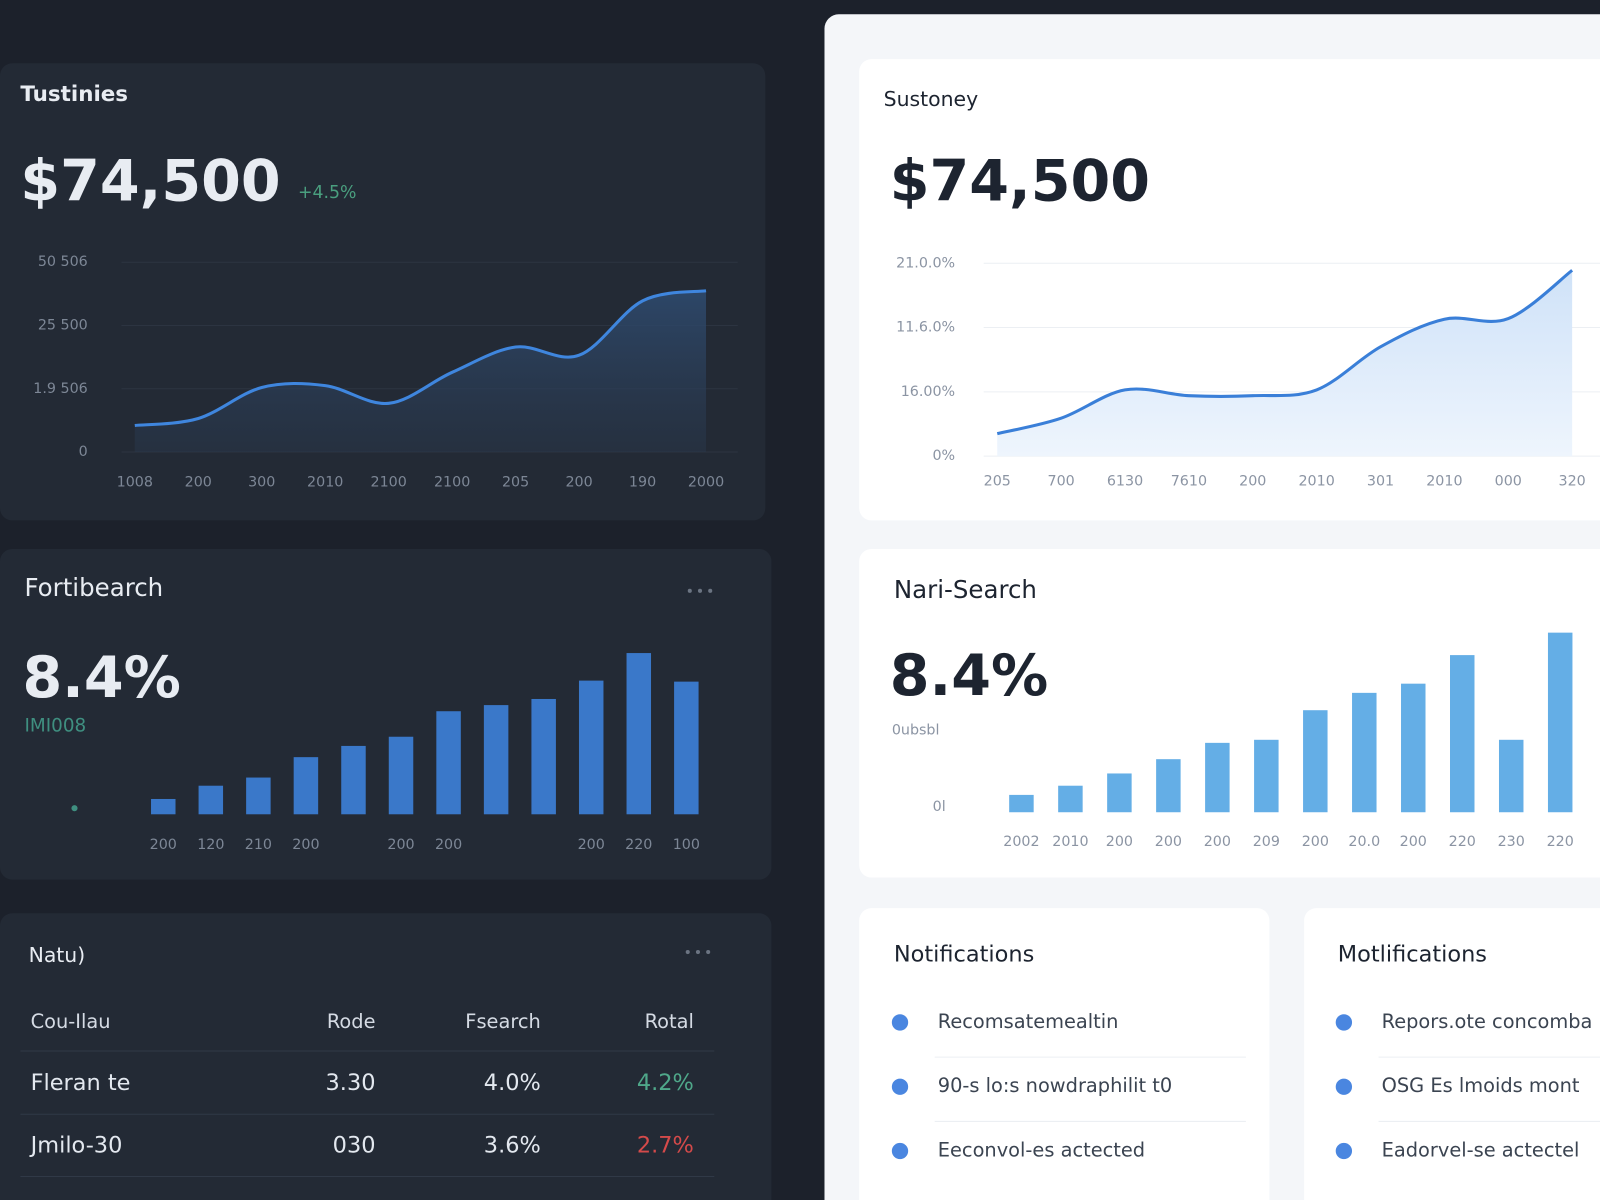  I want to click on table-cell: 3.30, so click(351, 1083).